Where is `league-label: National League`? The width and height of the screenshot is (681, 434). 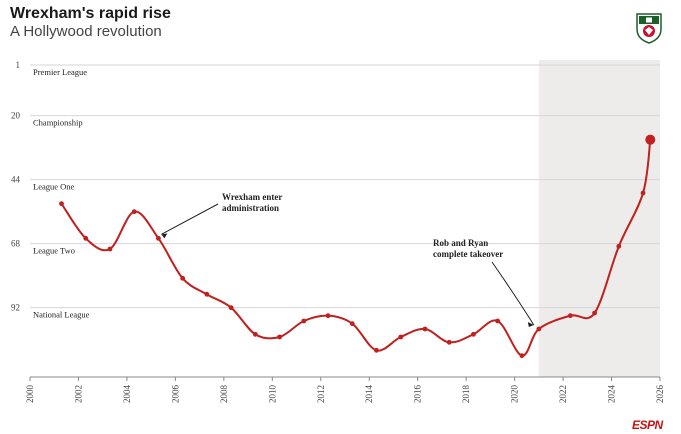
league-label: National League is located at coordinates (61, 315).